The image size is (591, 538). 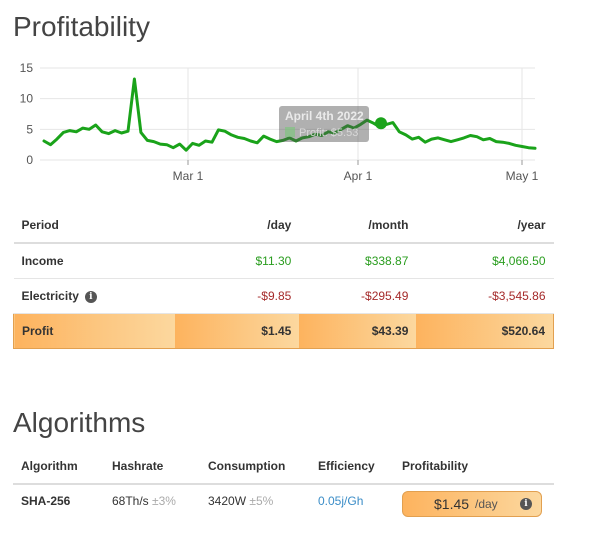 I want to click on consumption-cell: 3420W ±5%, so click(x=255, y=507).